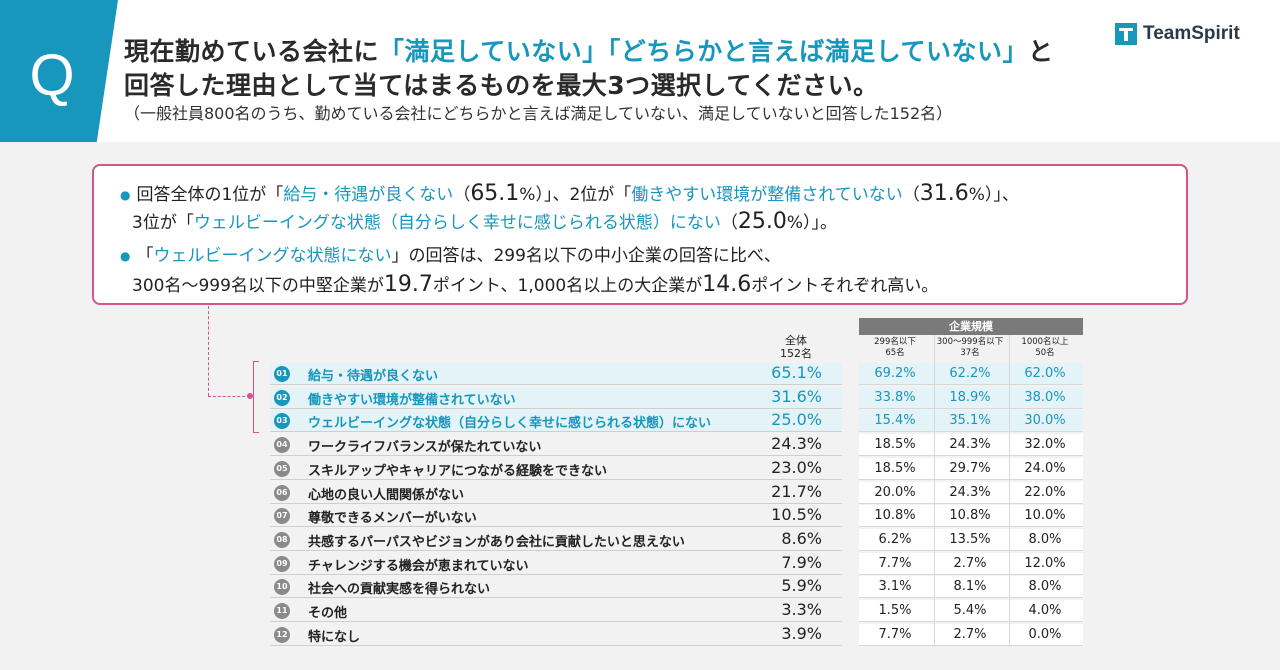 The height and width of the screenshot is (670, 1280). What do you see at coordinates (556, 564) in the screenshot?
I see `table-row: 09 チャレンジする機会が恵まれていない 7.9%` at bounding box center [556, 564].